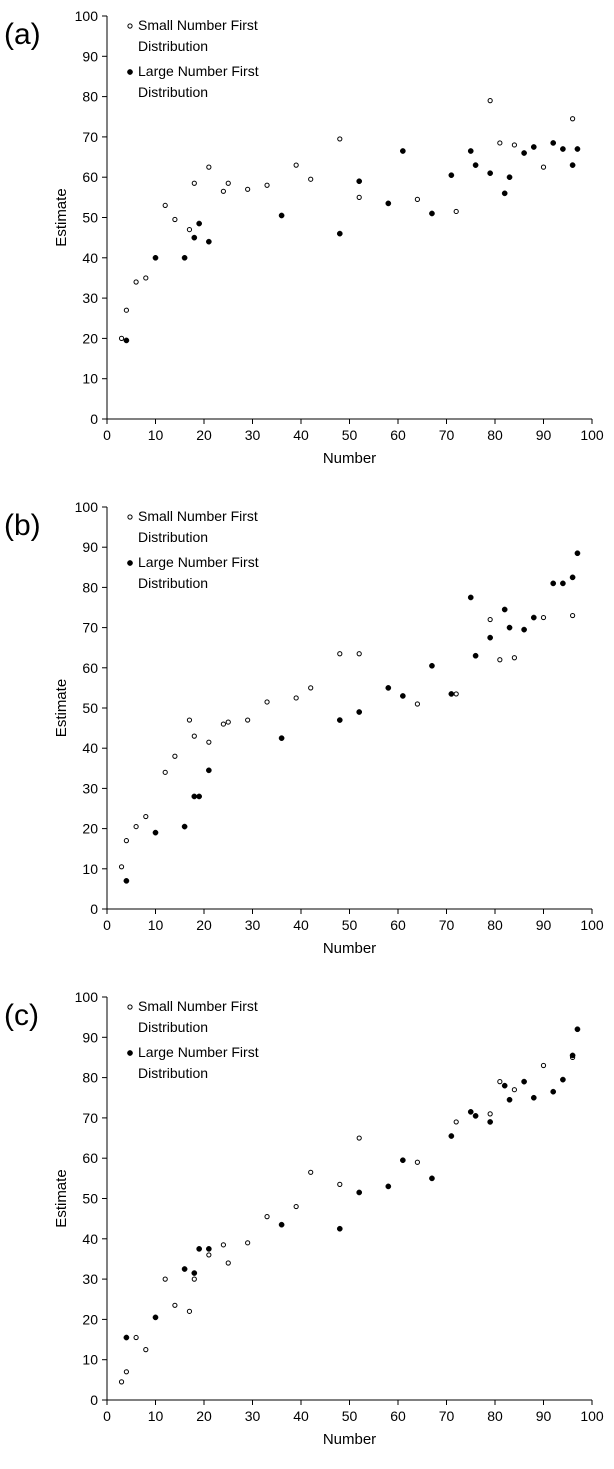 This screenshot has width=614, height=1469. I want to click on x-tick-label: 20, so click(204, 925).